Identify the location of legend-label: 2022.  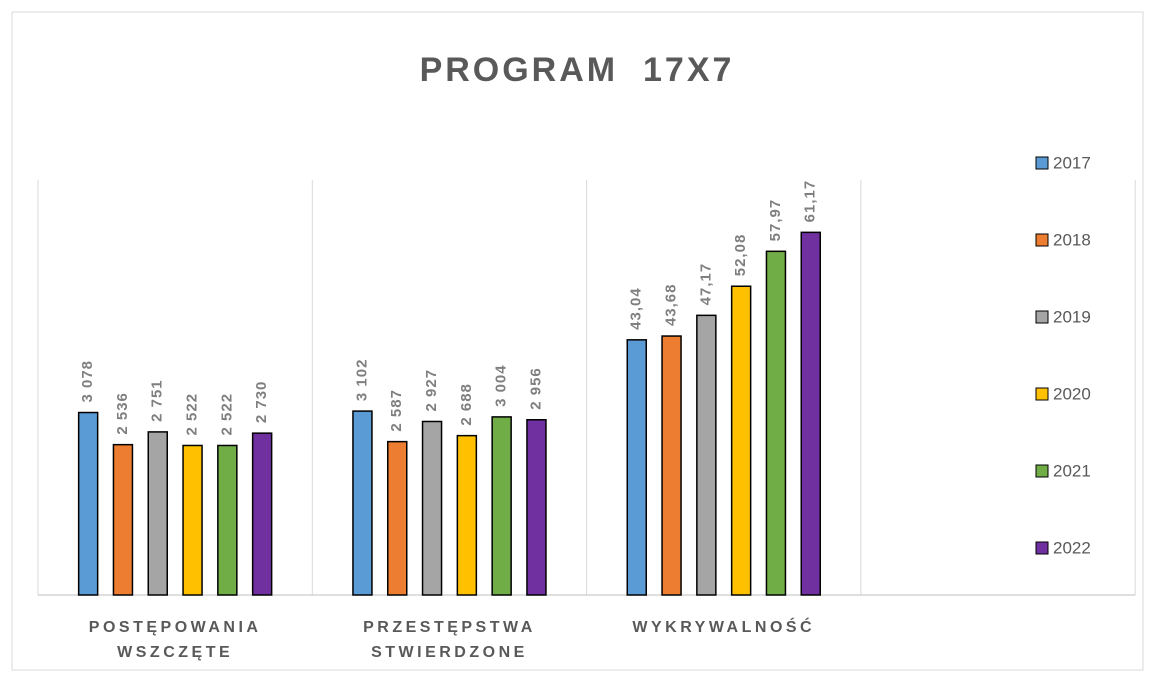
(1072, 547).